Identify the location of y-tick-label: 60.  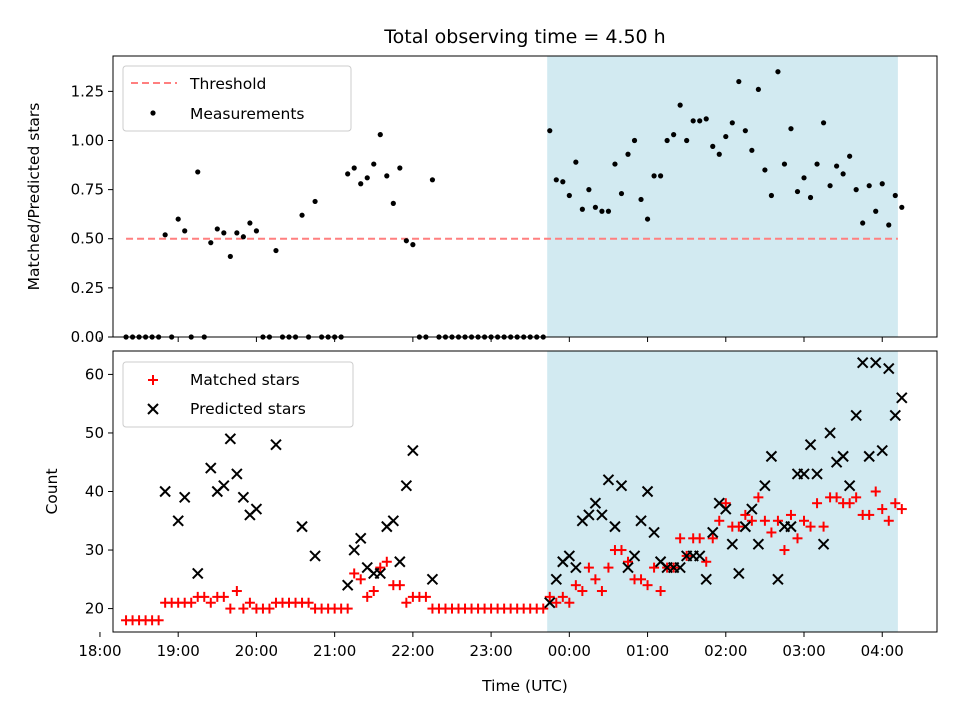
(94, 374).